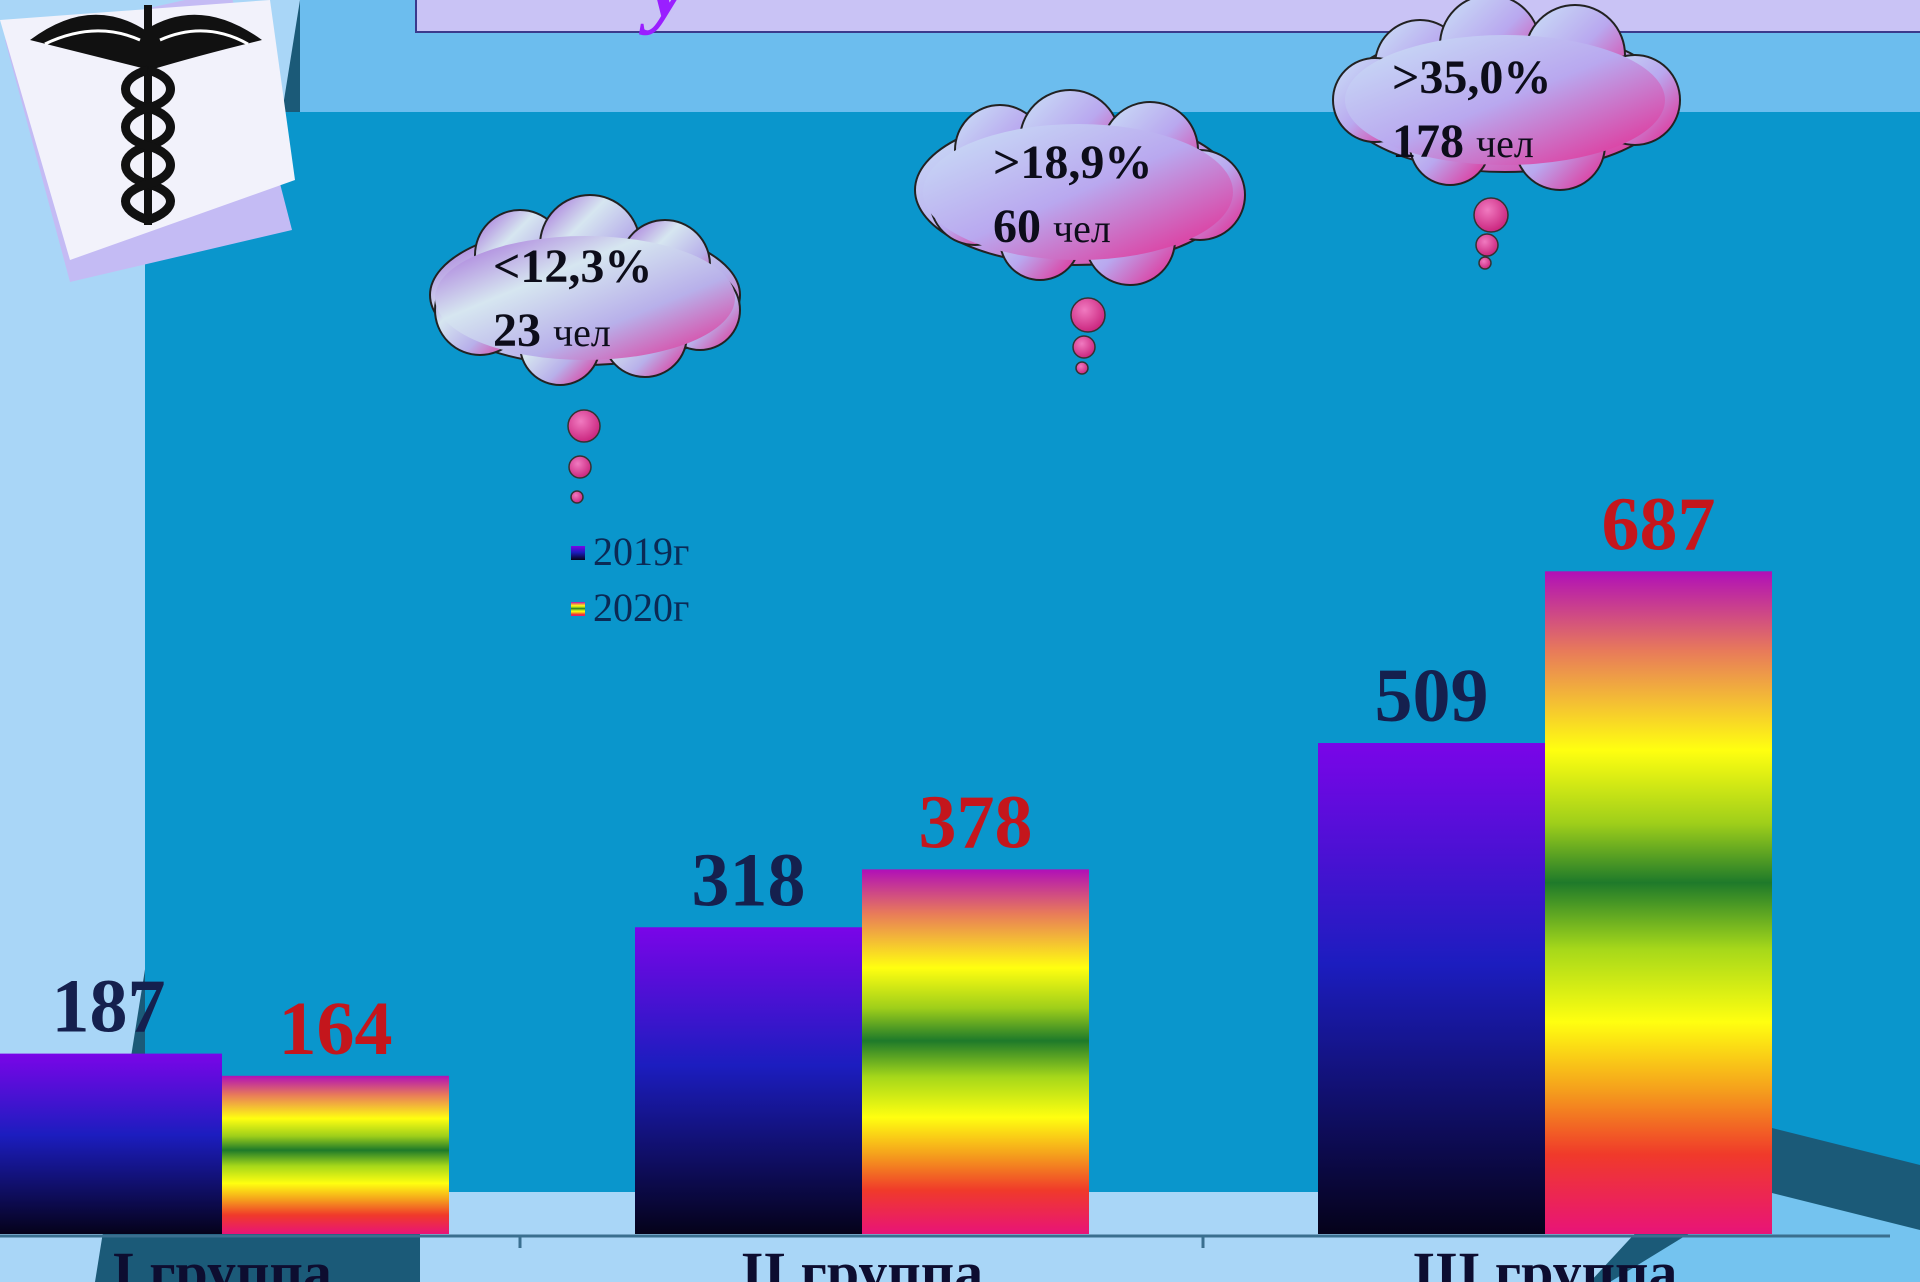 This screenshot has width=1920, height=1282. What do you see at coordinates (1471, 77) in the screenshot?
I see `callout-3-percent: >35,0%` at bounding box center [1471, 77].